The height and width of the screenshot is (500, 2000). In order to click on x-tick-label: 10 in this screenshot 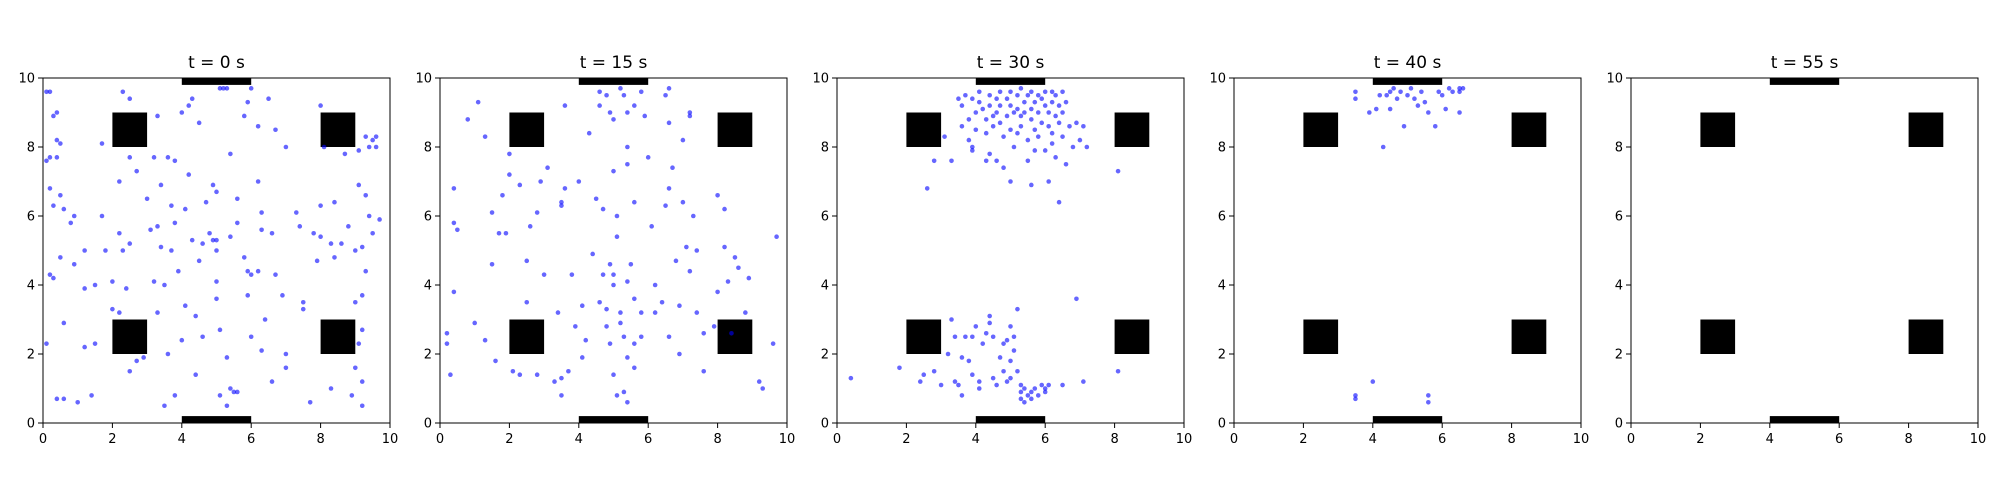, I will do `click(1184, 439)`.